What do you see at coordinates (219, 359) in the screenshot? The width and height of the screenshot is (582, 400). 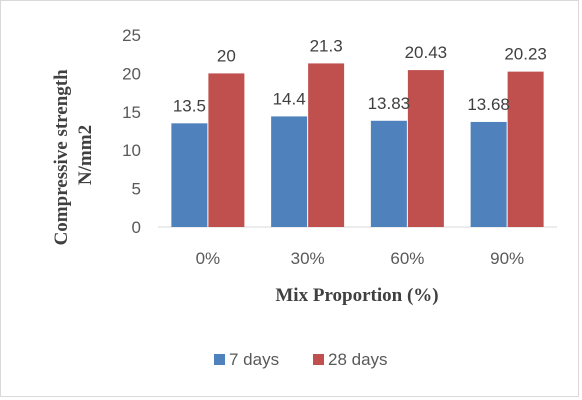 I see `legend-swatch-7-days` at bounding box center [219, 359].